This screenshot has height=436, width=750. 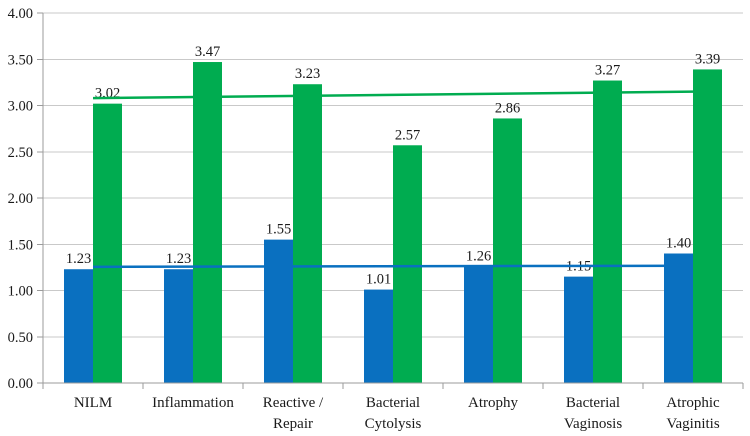 What do you see at coordinates (393, 95) in the screenshot?
I see `green-trendline` at bounding box center [393, 95].